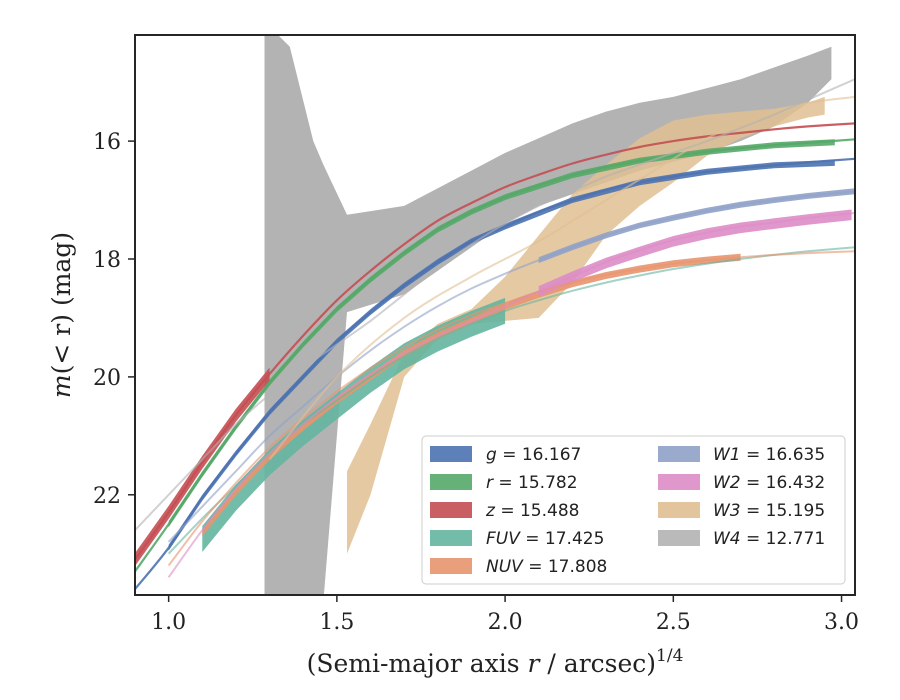 This screenshot has height=700, width=900. I want to click on legend-label-w1: W1 = 16.635, so click(769, 455).